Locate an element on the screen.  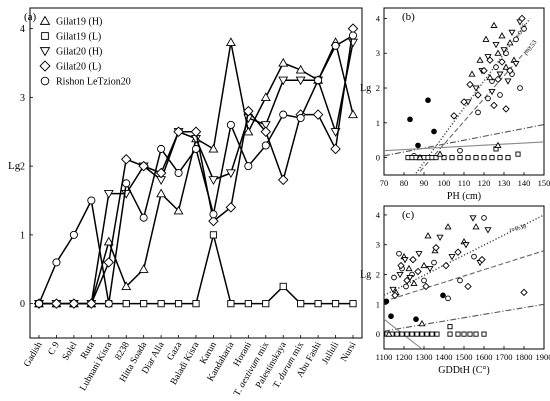
series-line-gilat19-l is located at coordinates (196, 269).